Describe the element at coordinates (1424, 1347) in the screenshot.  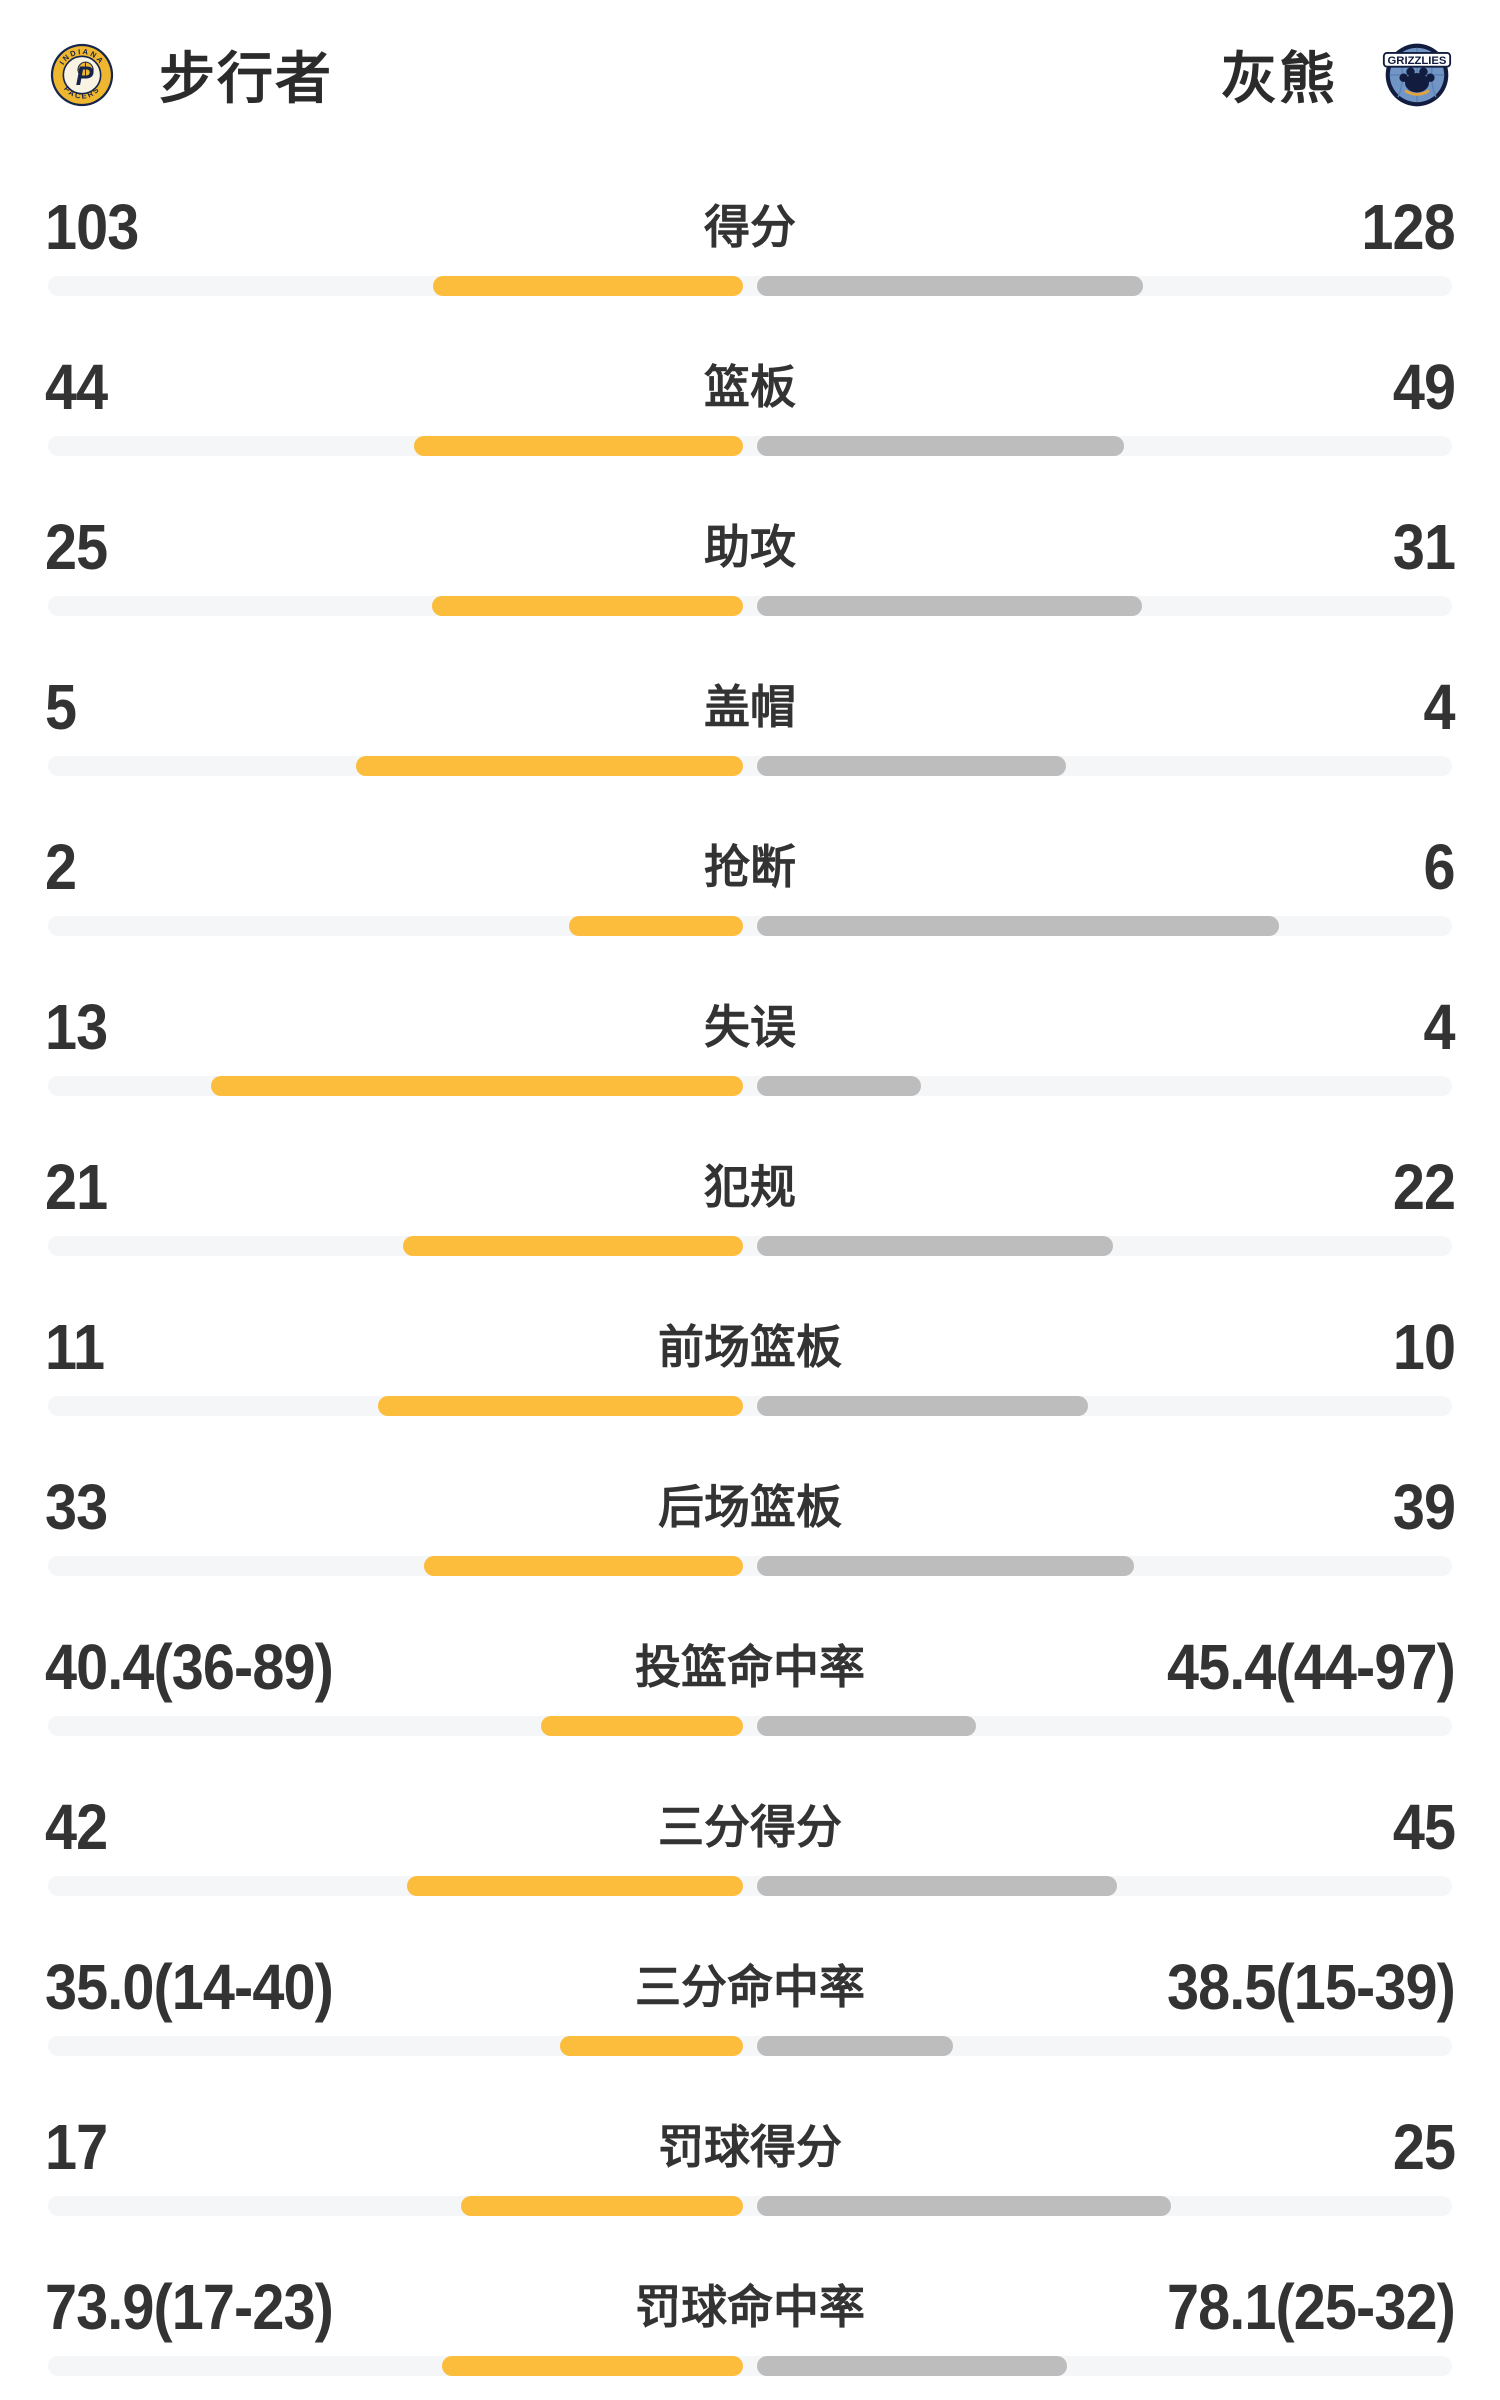
I see `away-value: 10` at that location.